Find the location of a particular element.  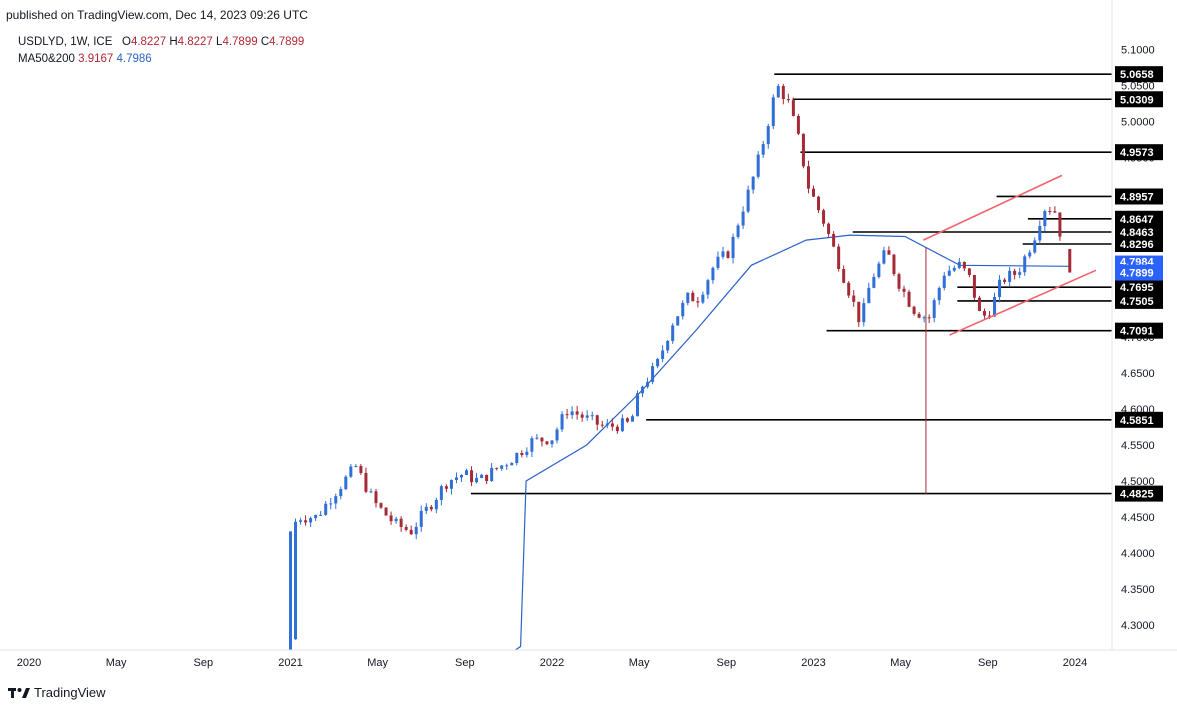

symbol-name: USDLYD, 1W, ICE is located at coordinates (65, 42).